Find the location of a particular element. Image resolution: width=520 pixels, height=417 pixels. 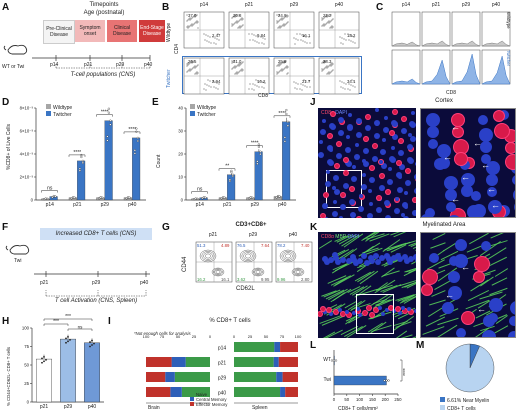

h-point is located at coordinates (68, 336).